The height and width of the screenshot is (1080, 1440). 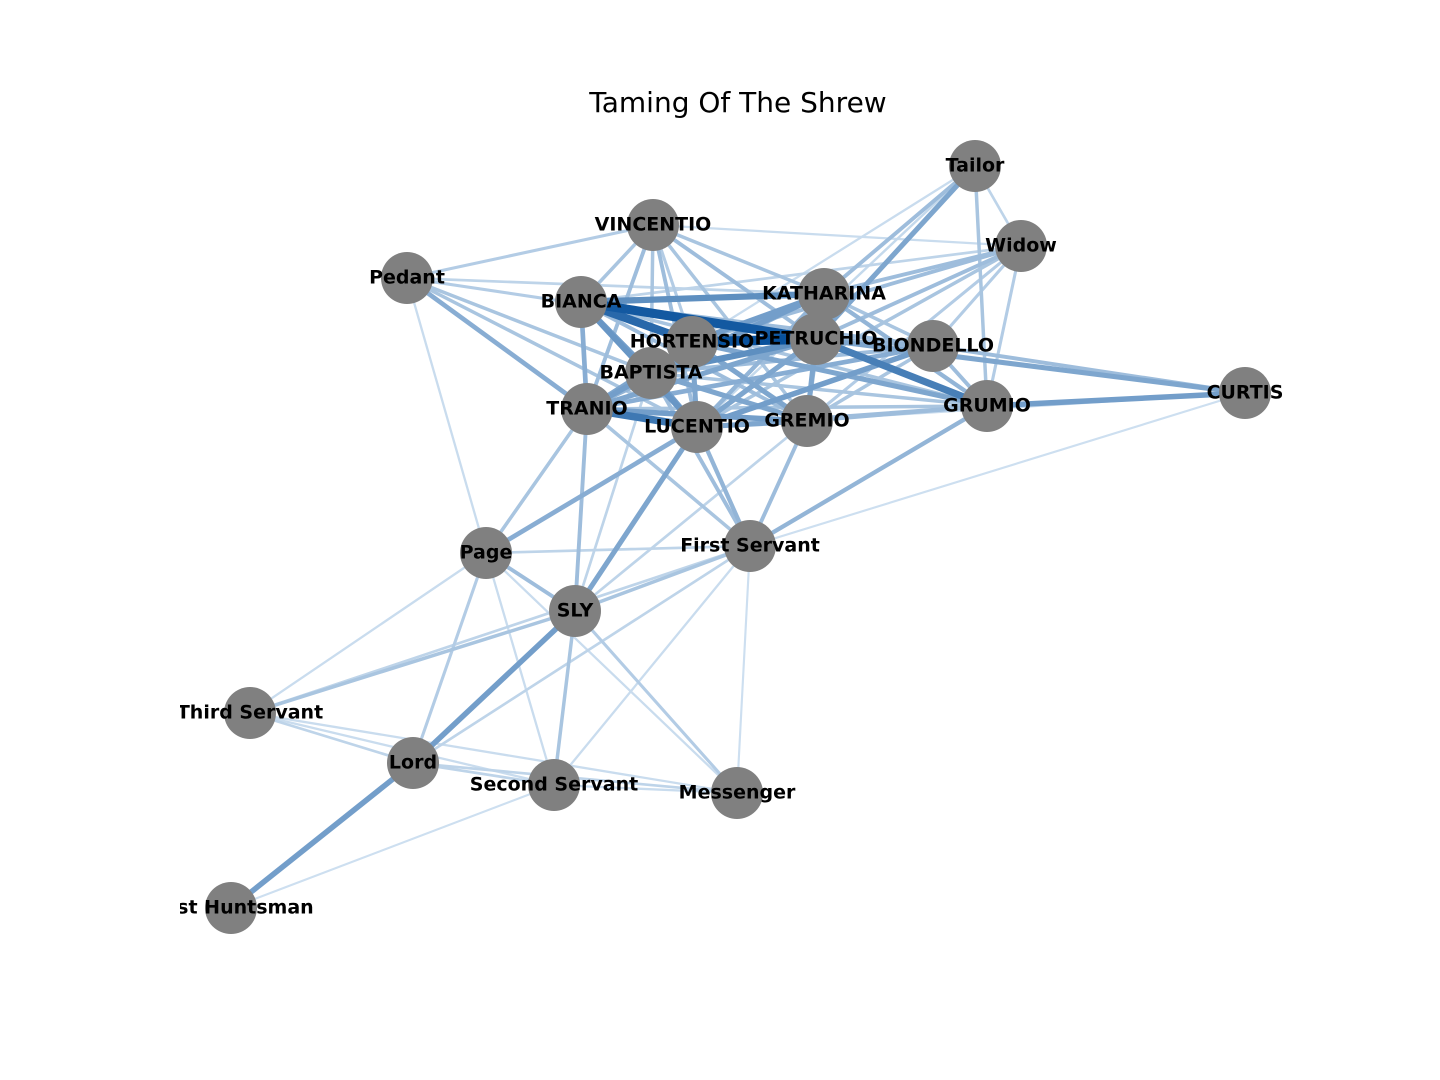 I want to click on edge-grumio-curtis, so click(x=1116, y=399).